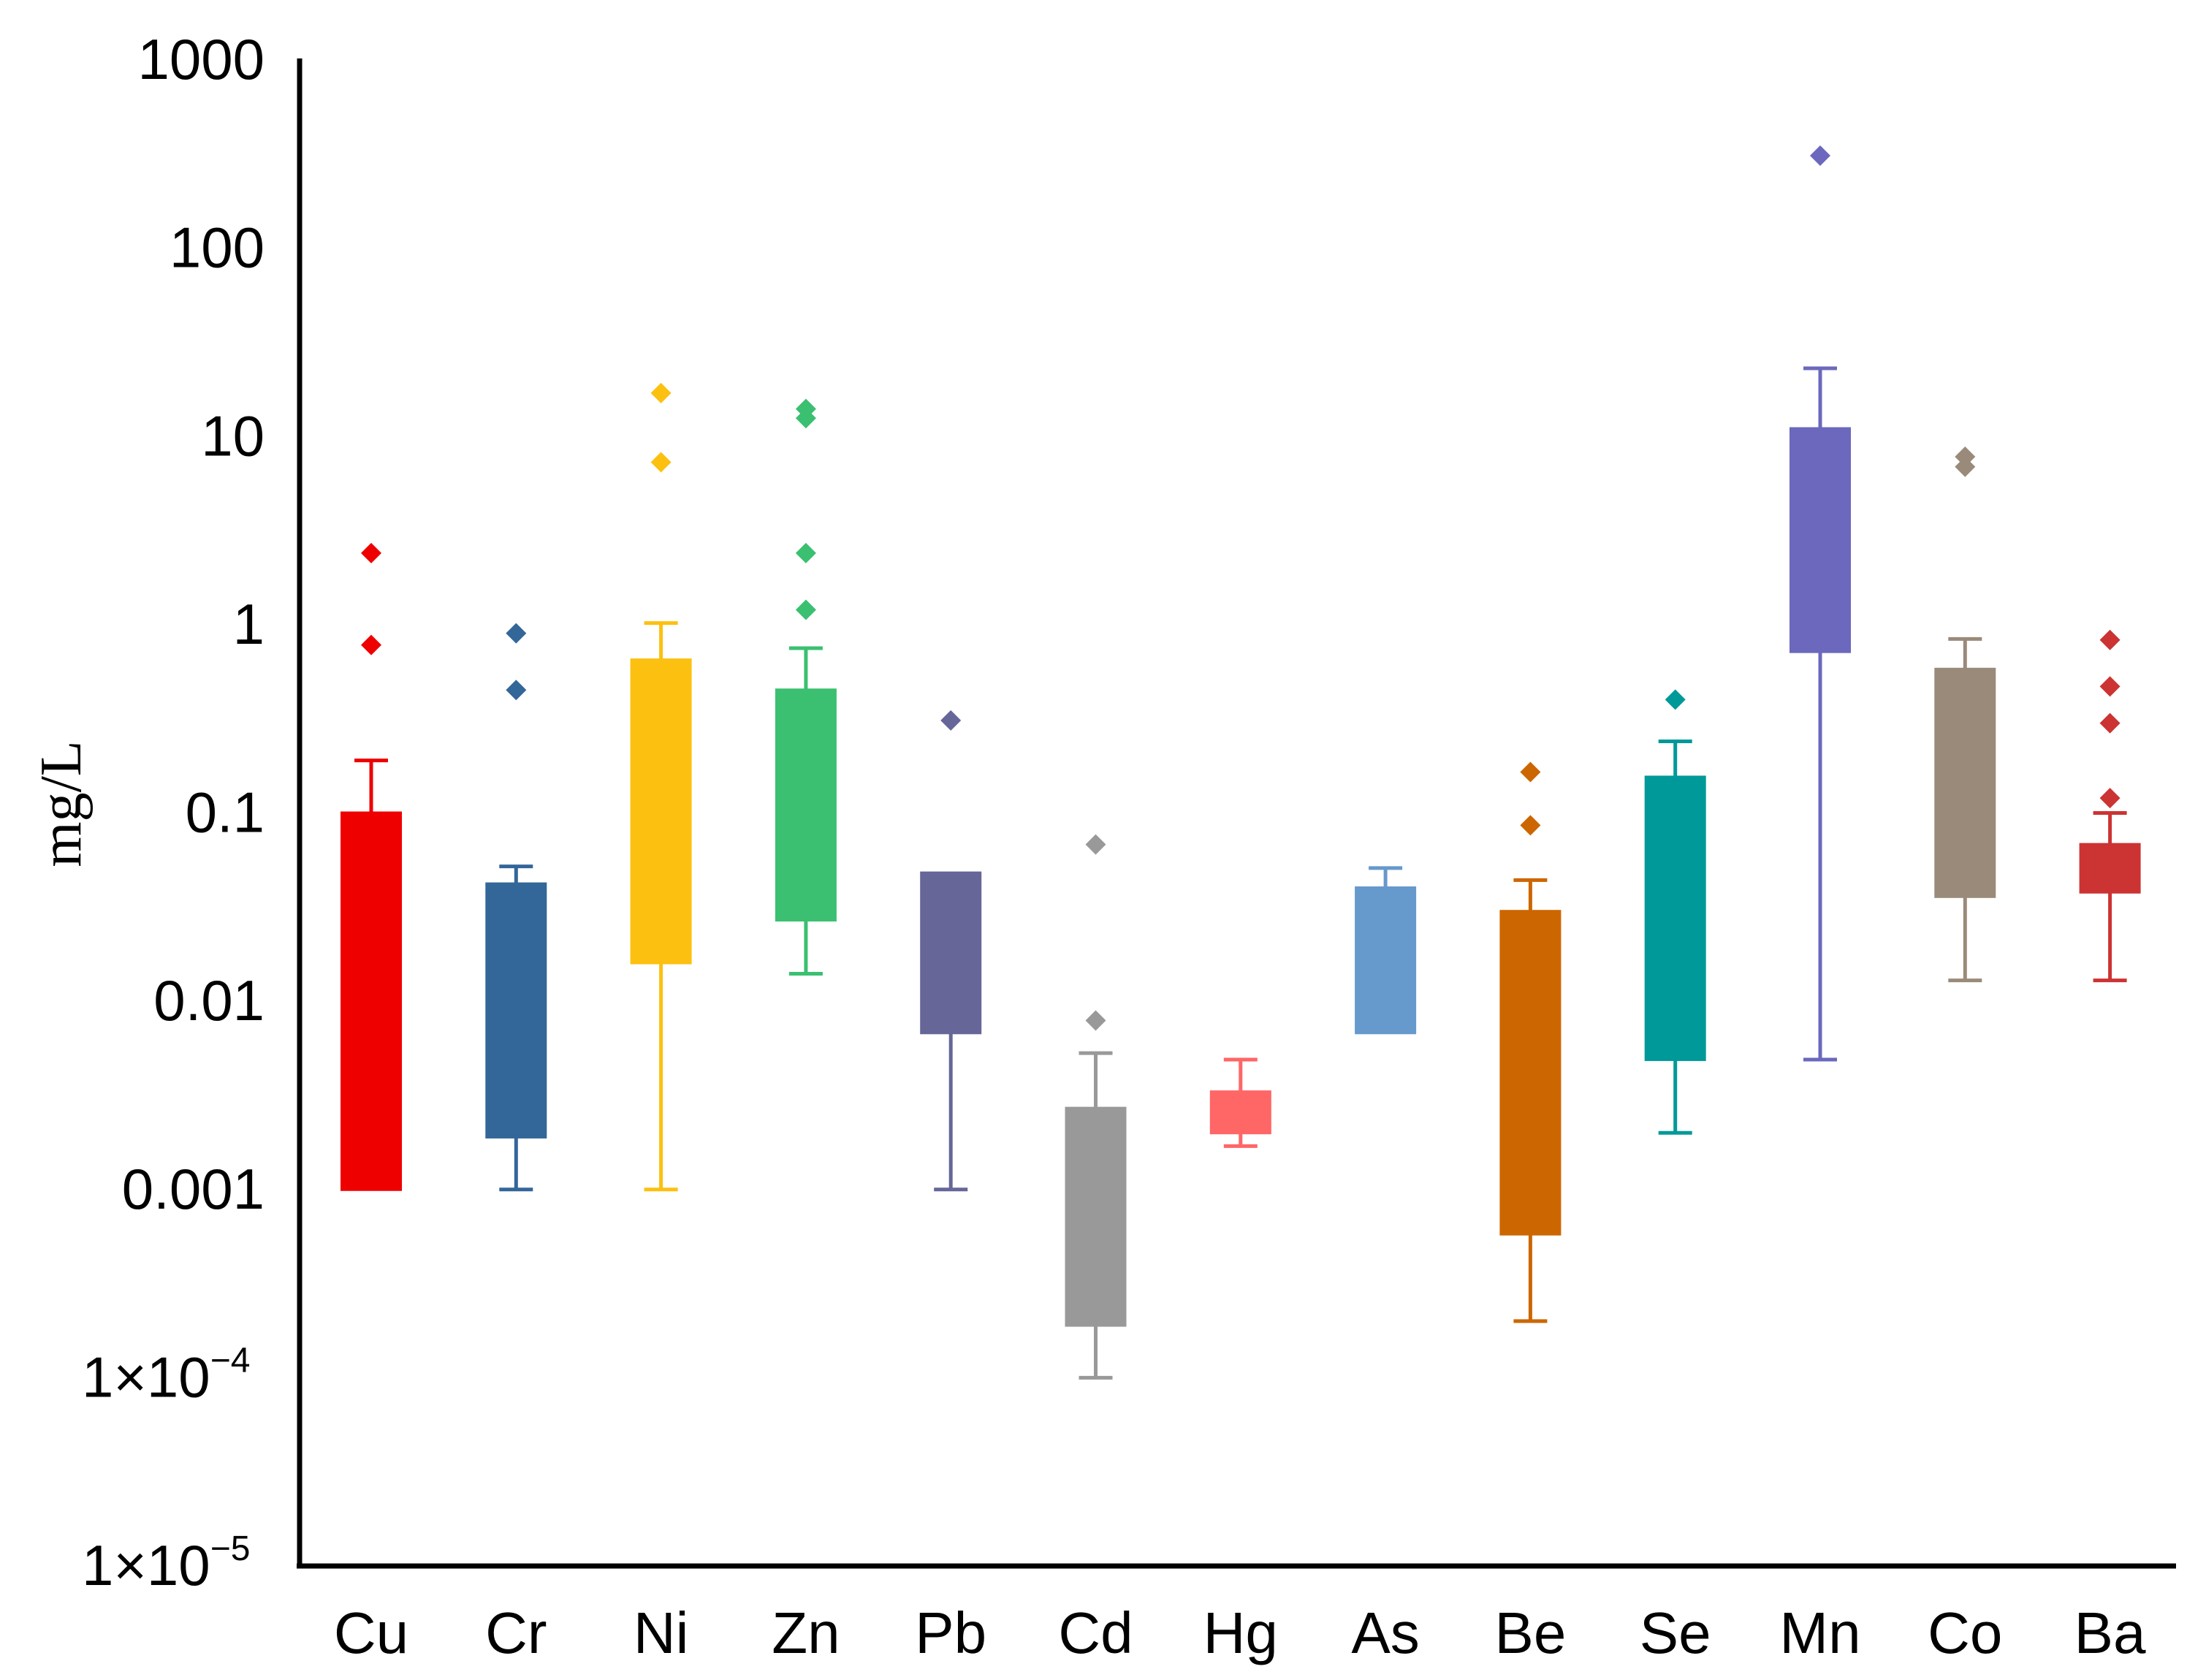 The image size is (2187, 1680). I want to click on box-cd, so click(1096, 1107).